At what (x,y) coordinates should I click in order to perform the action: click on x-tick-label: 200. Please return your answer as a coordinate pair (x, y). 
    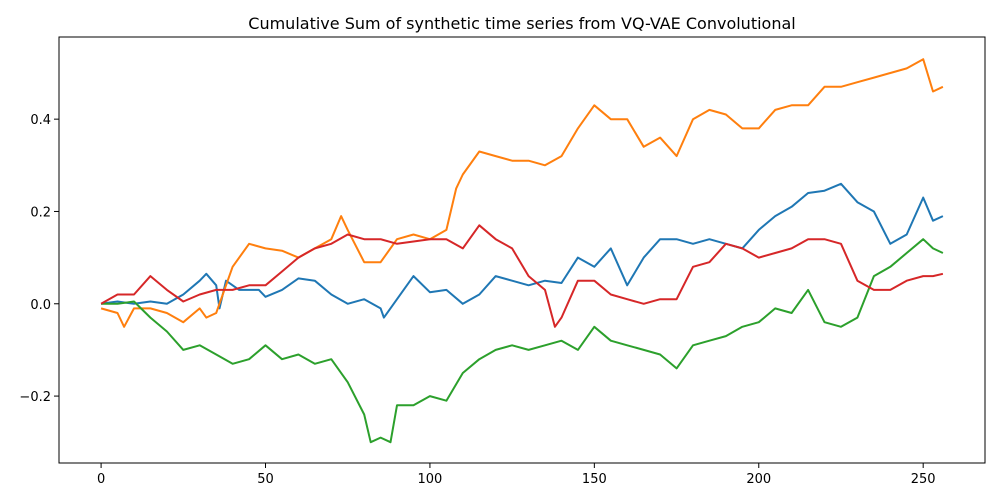
    Looking at the image, I should click on (758, 479).